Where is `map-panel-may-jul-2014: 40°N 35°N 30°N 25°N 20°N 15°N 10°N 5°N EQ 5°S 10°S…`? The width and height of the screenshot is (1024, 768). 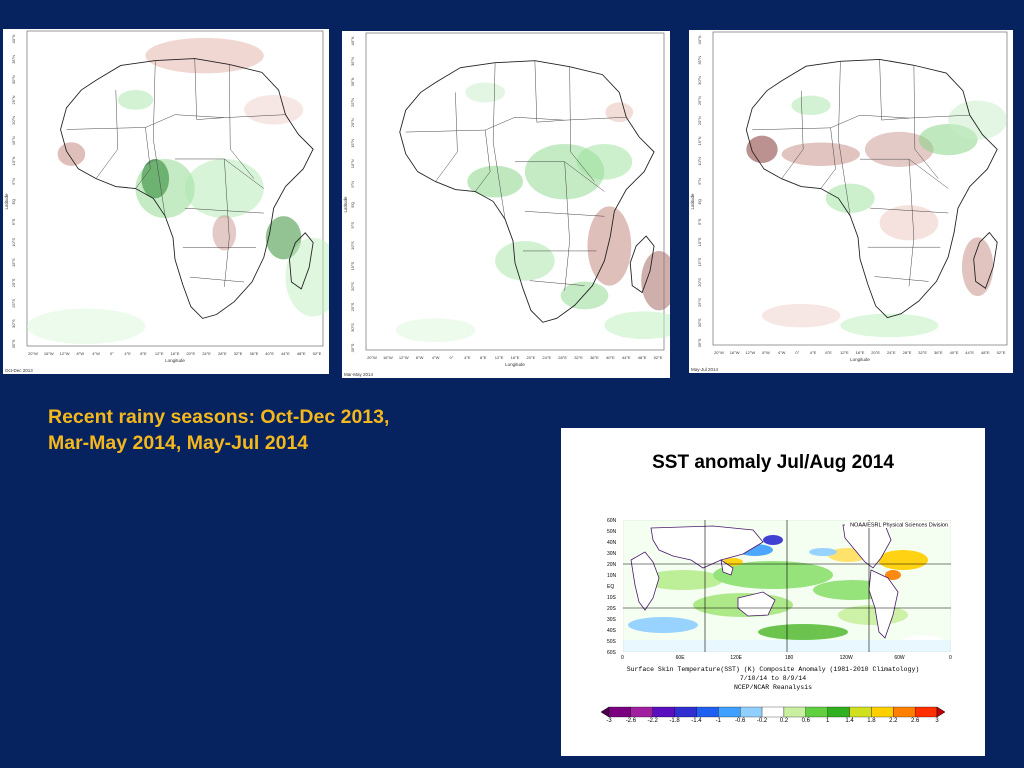
map-panel-may-jul-2014: 40°N 35°N 30°N 25°N 20°N 15°N 10°N 5°N EQ 5°S 10°S… is located at coordinates (851, 201).